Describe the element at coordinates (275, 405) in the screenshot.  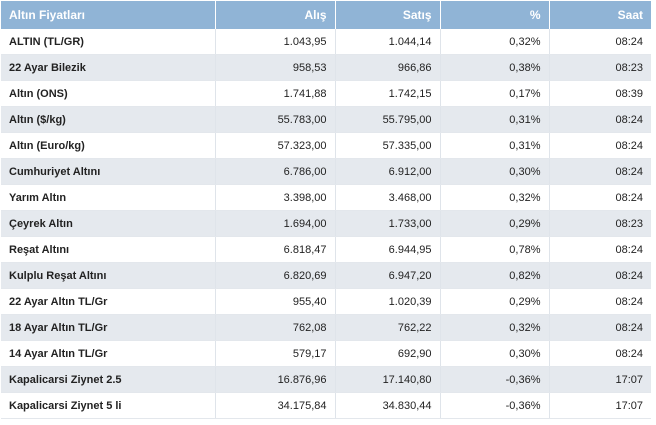
I see `buy-price-cell: 34.175,84` at that location.